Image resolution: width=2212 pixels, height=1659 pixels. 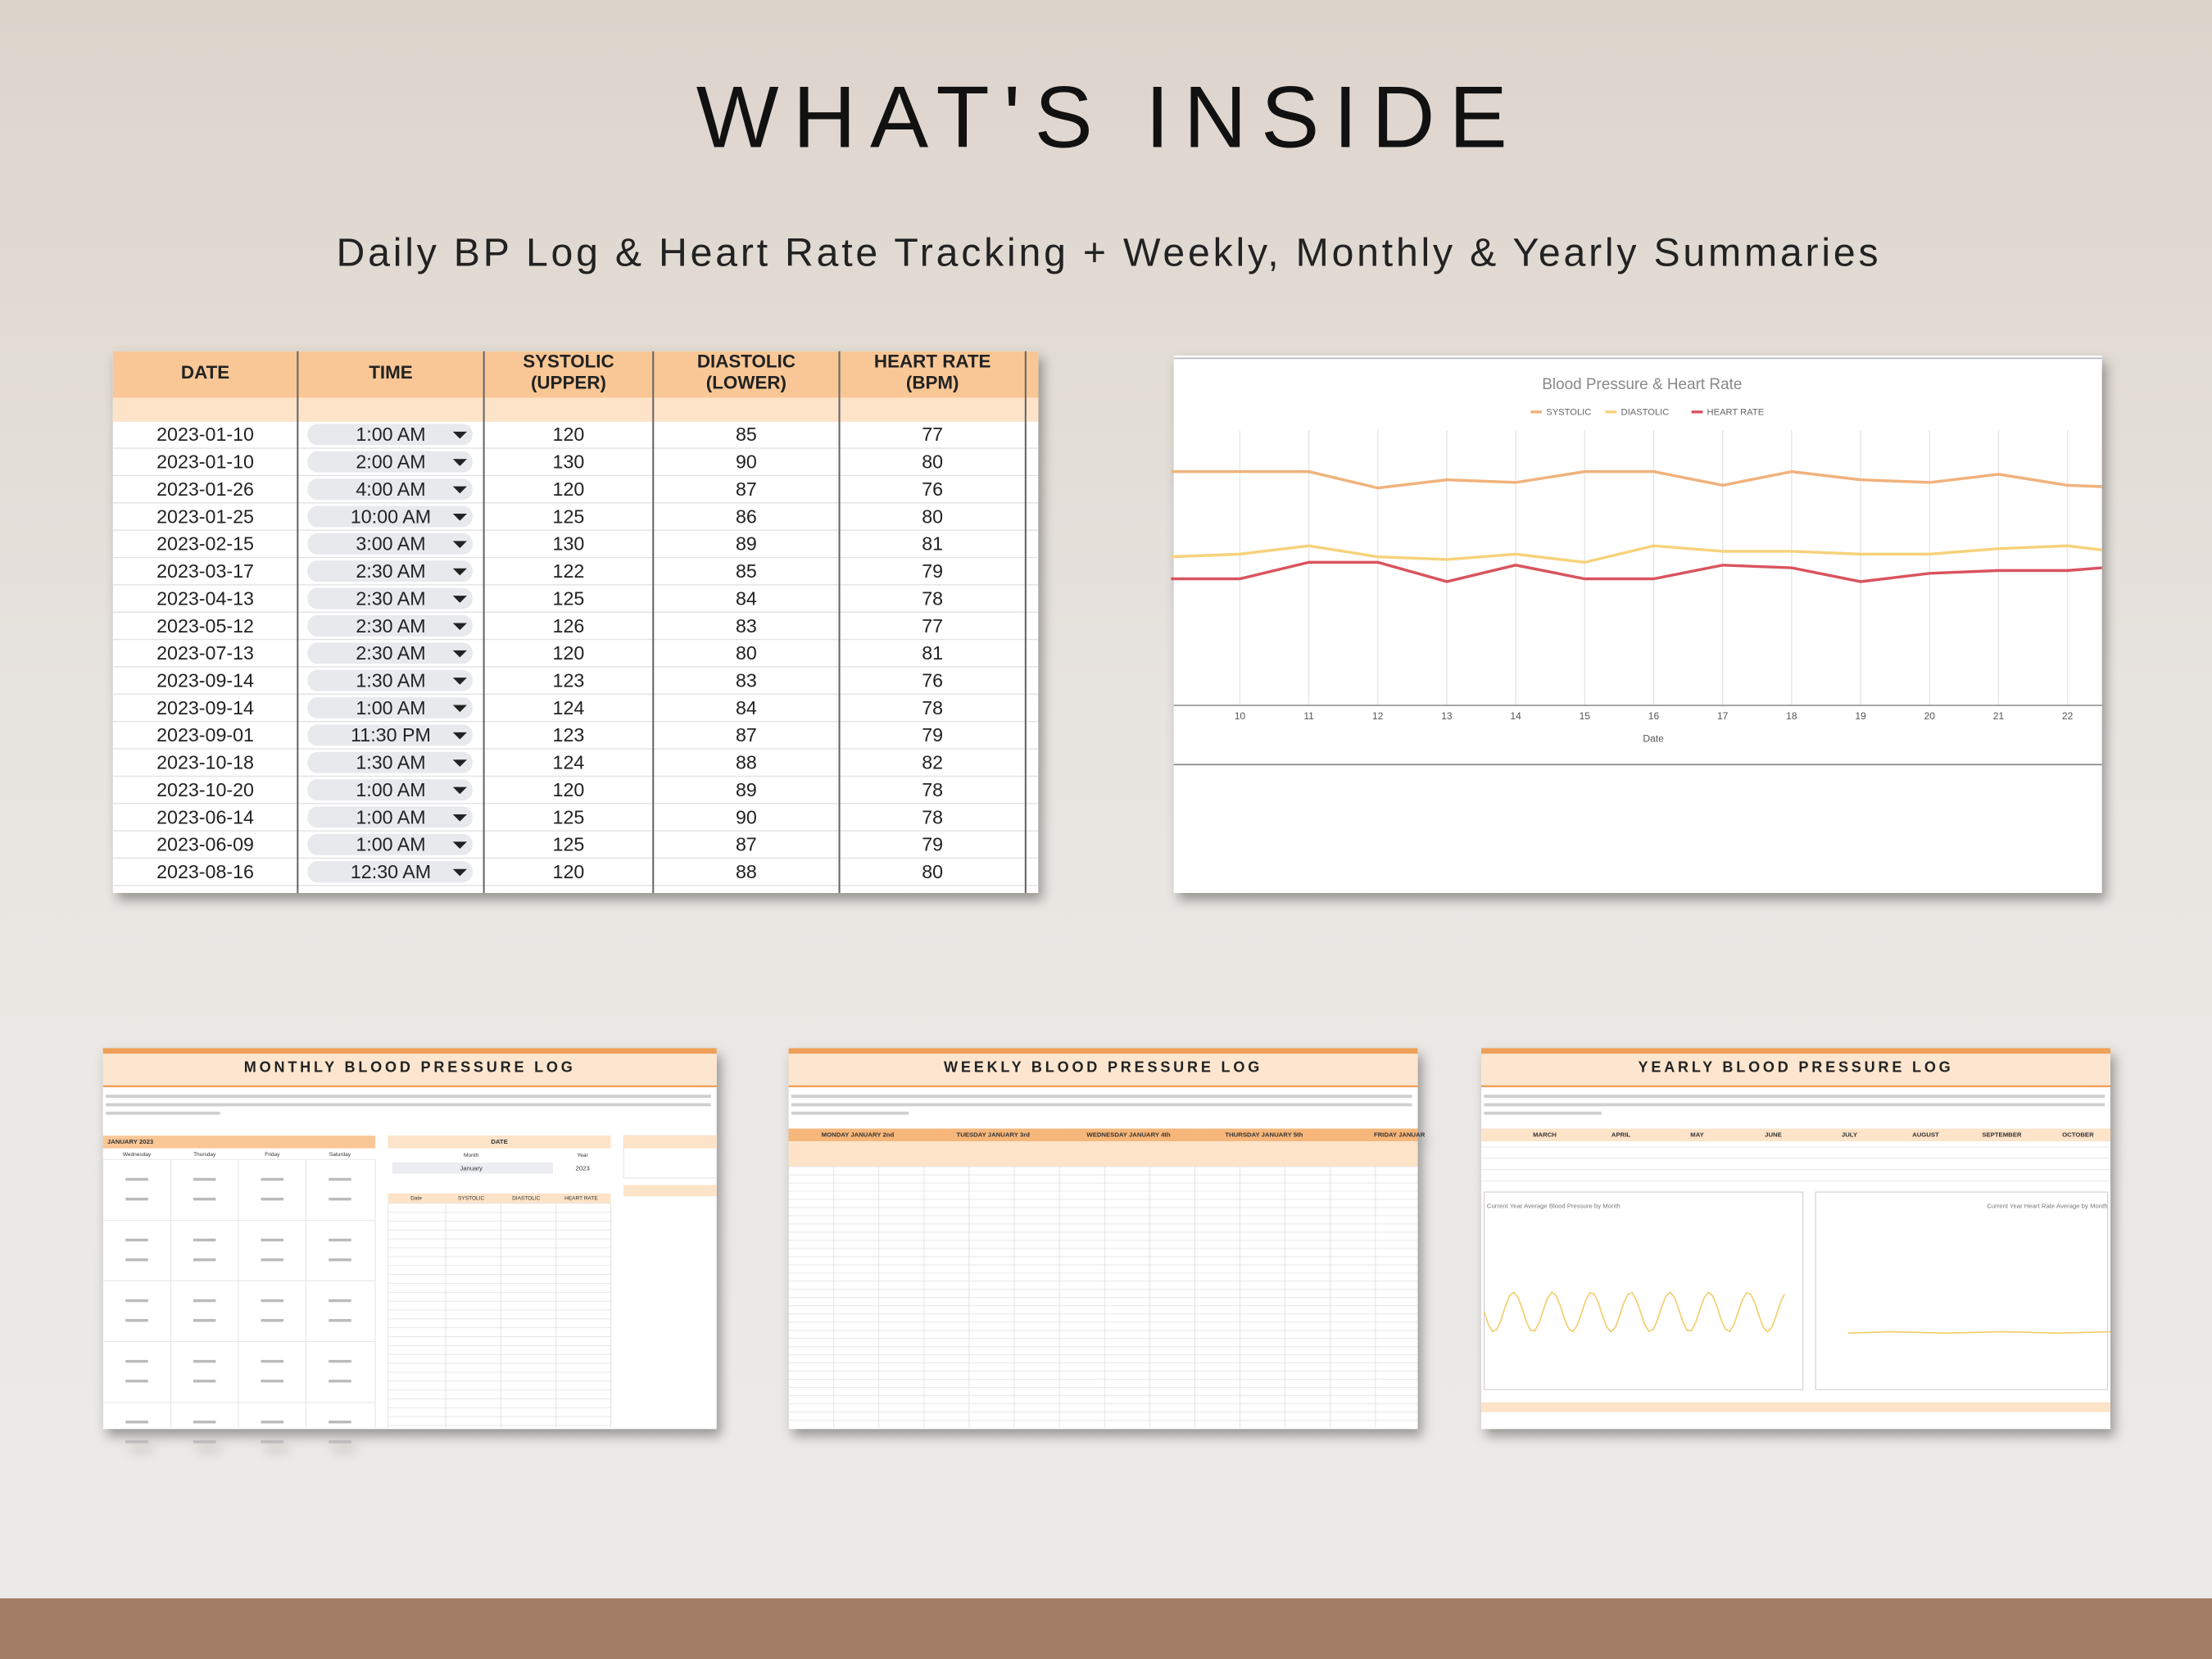 What do you see at coordinates (205, 653) in the screenshot?
I see `table-cell: 2023-07-13` at bounding box center [205, 653].